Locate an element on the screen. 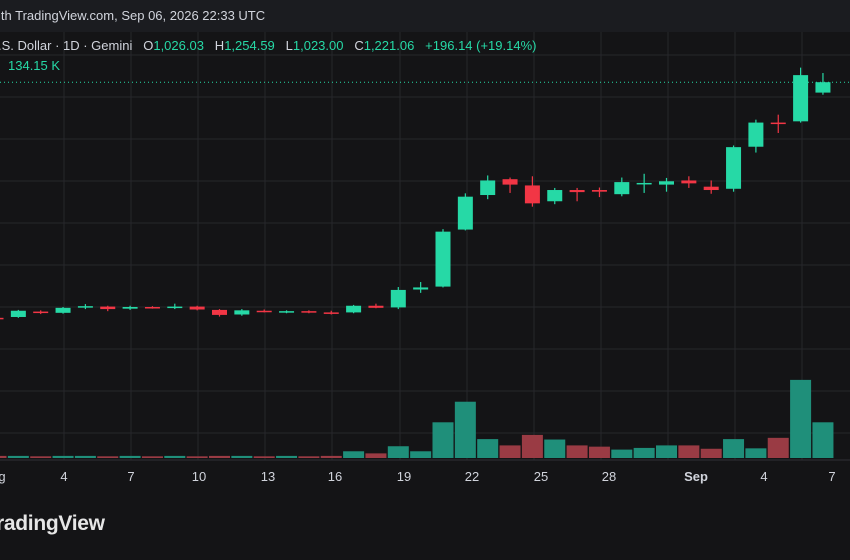  x-tick-label: 25 is located at coordinates (541, 476).